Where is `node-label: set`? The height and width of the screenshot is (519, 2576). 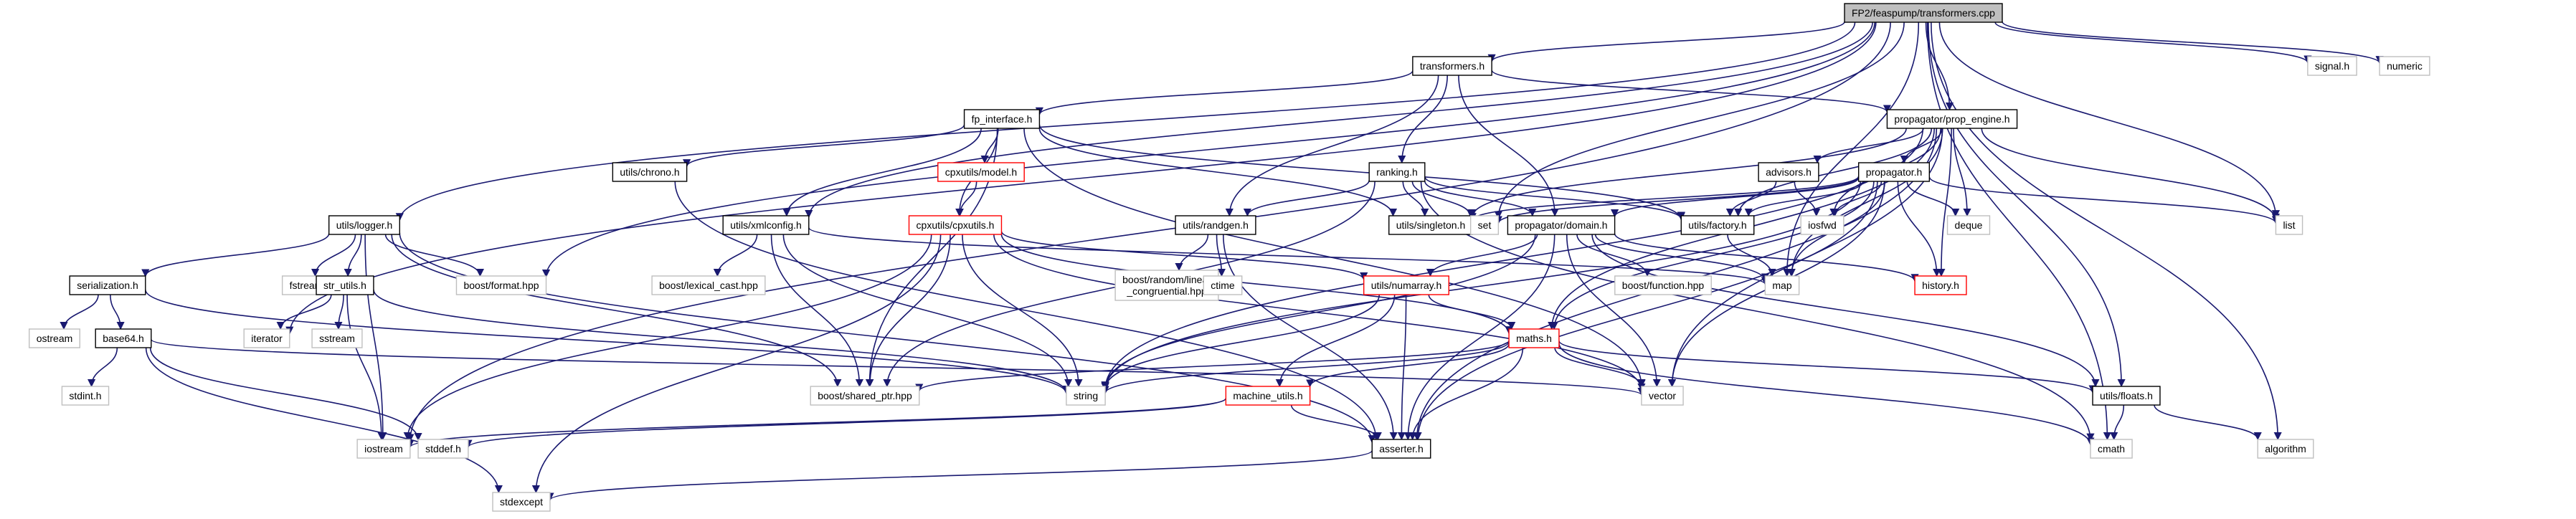
node-label: set is located at coordinates (1485, 225).